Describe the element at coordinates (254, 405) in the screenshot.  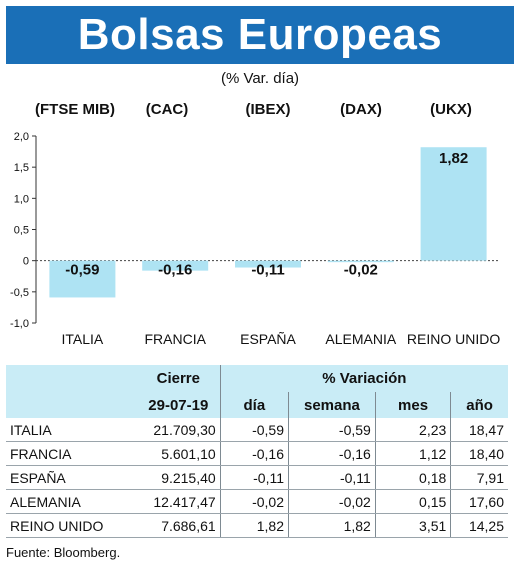
I see `header-dia: día` at that location.